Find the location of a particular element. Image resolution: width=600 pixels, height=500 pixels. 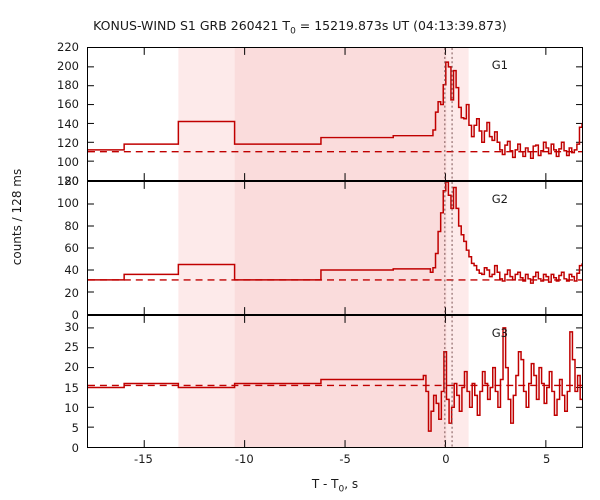

x-tick-label: -10 is located at coordinates (244, 459).